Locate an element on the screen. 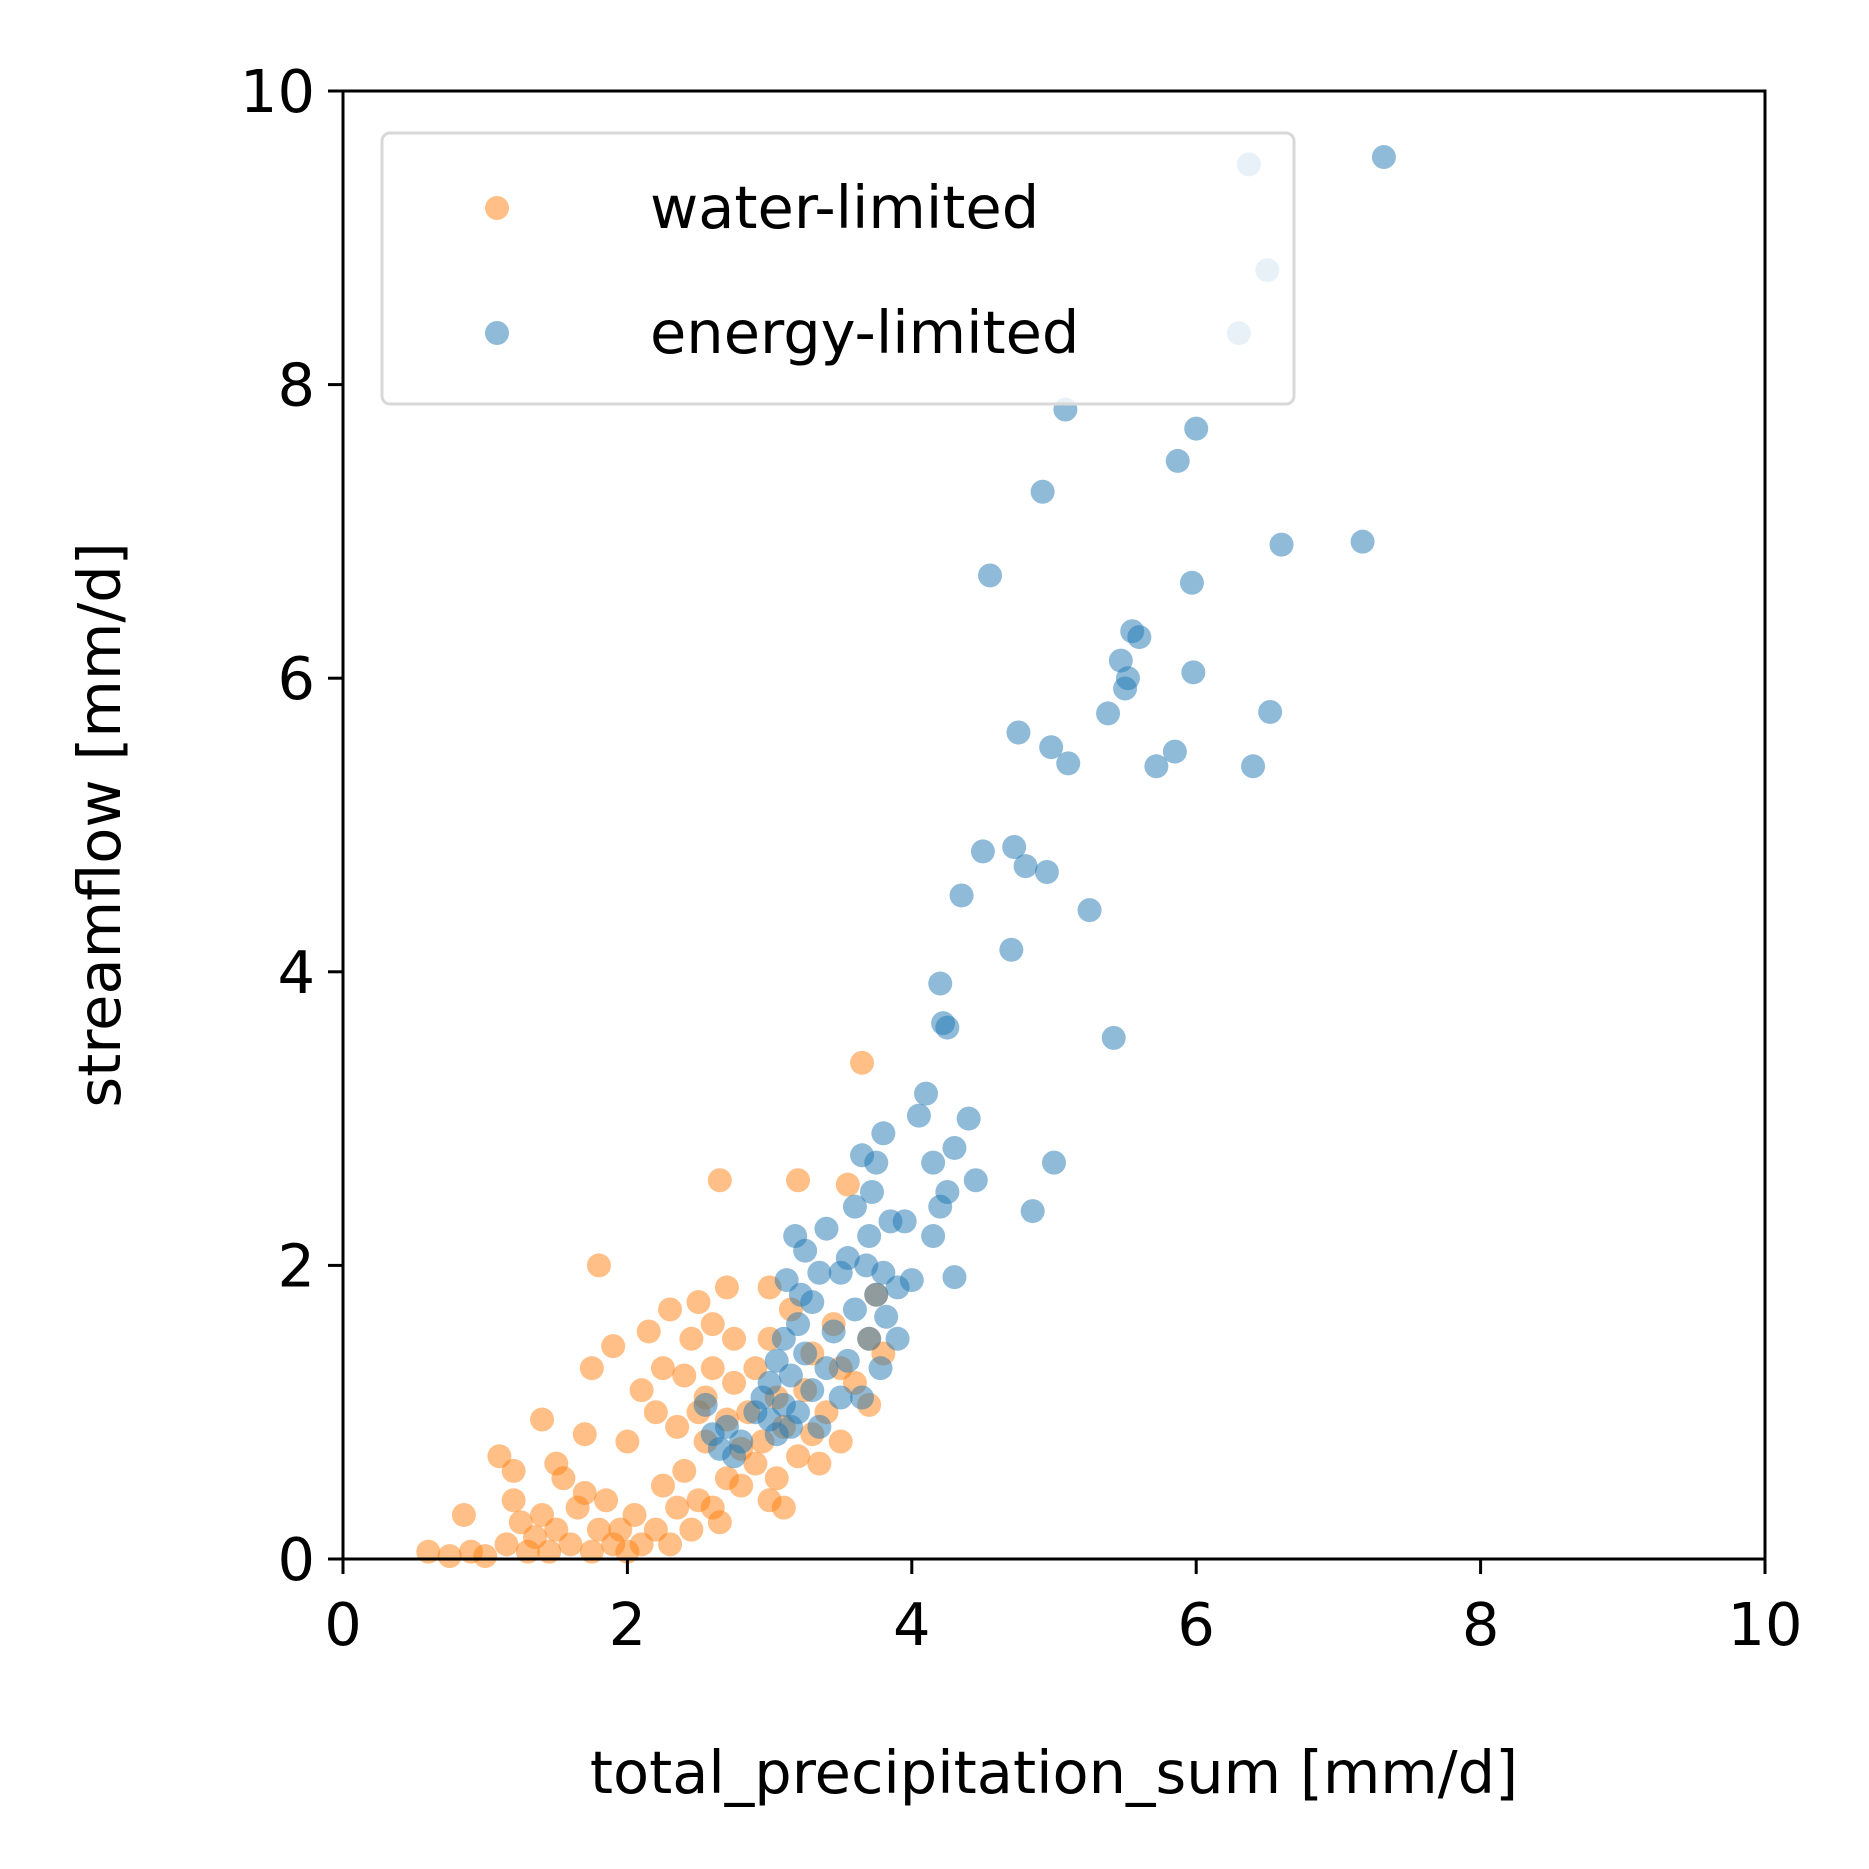 This screenshot has height=1869, width=1869. x-axis-ticks: 0 2 4 6 8 10 is located at coordinates (1063, 1609).